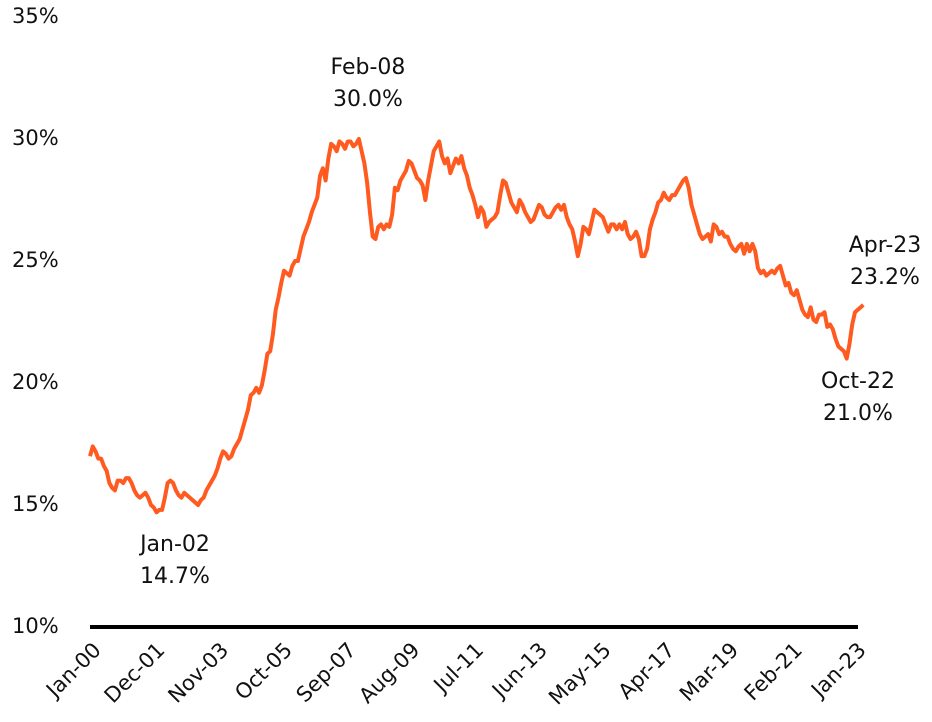  Describe the element at coordinates (175, 576) in the screenshot. I see `annotation: 14.7%` at that location.